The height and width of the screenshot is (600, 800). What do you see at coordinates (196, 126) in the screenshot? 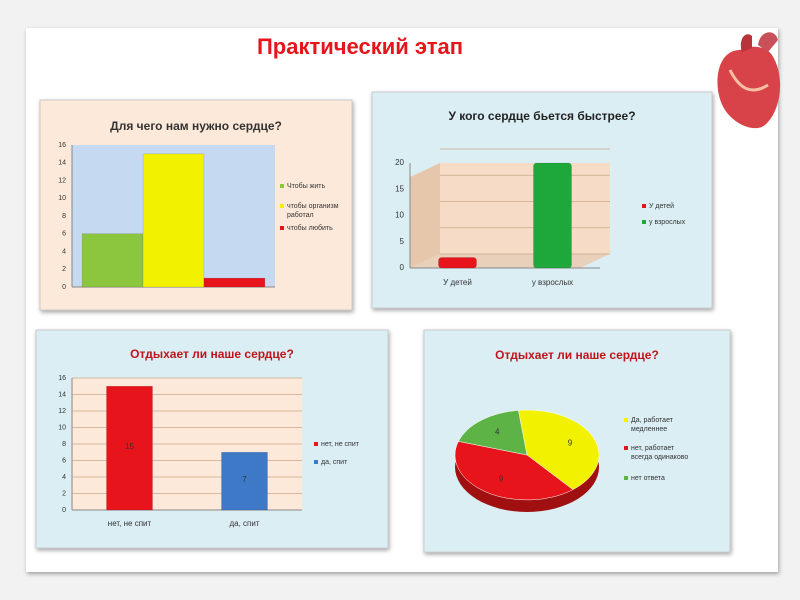
I see `chart-title: Для чего нам нужно сердце?` at bounding box center [196, 126].